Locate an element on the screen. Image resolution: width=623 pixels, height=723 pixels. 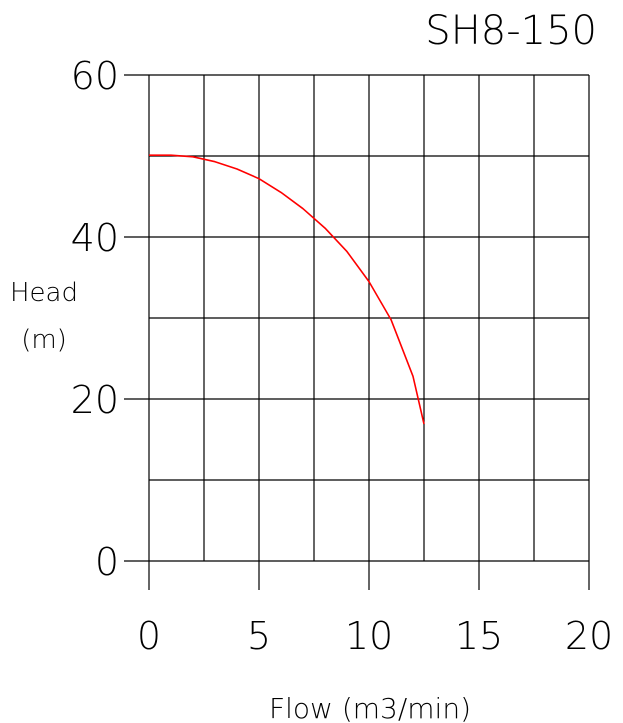
y-tick-label-0: 0 is located at coordinates (107, 562).